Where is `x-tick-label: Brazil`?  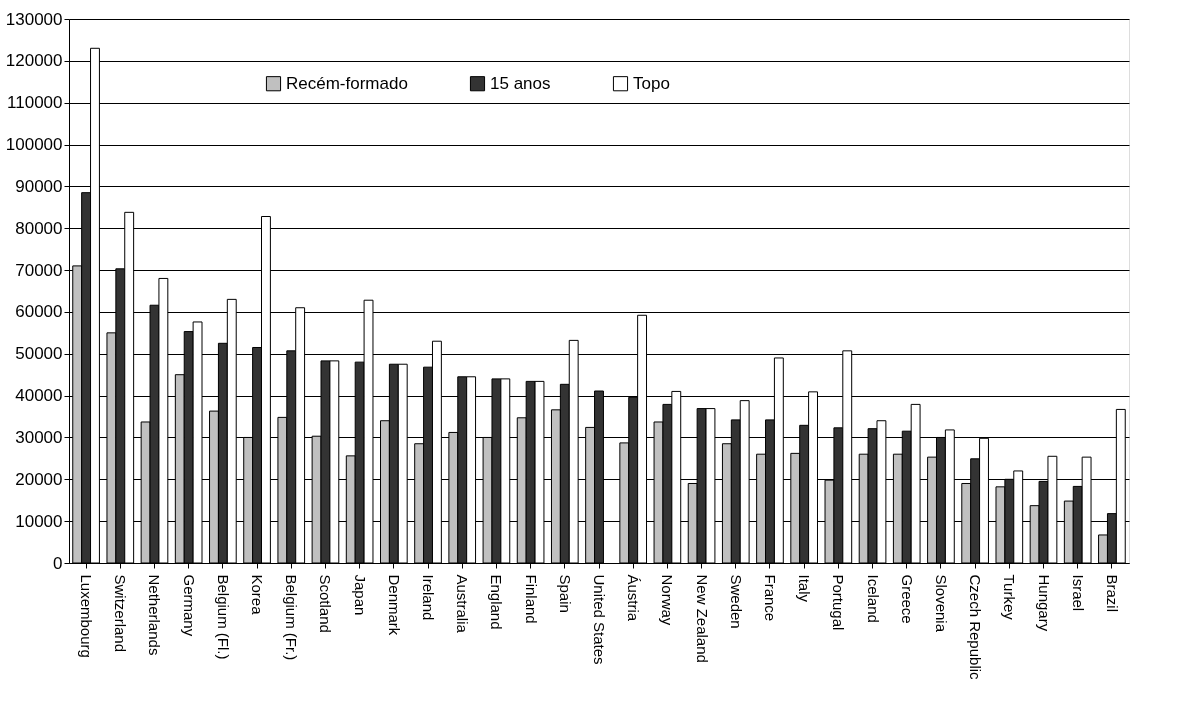
x-tick-label: Brazil is located at coordinates (1112, 593).